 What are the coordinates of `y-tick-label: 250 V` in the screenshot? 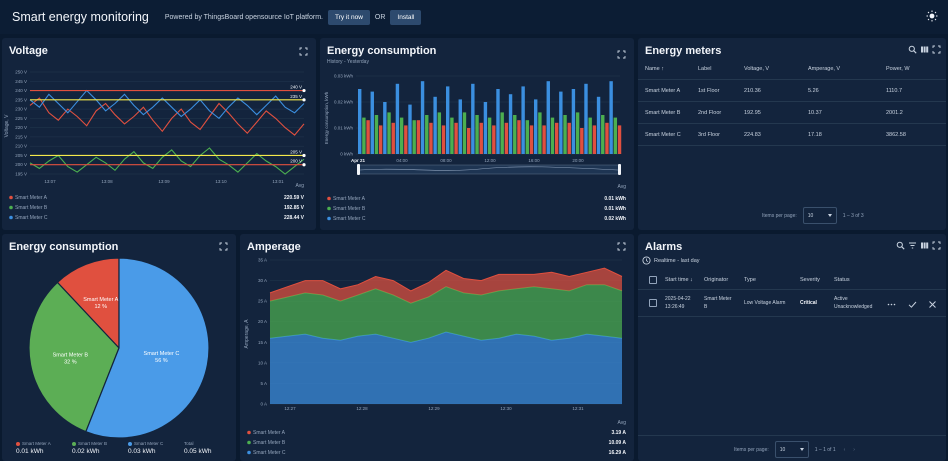 It's located at (21, 72).